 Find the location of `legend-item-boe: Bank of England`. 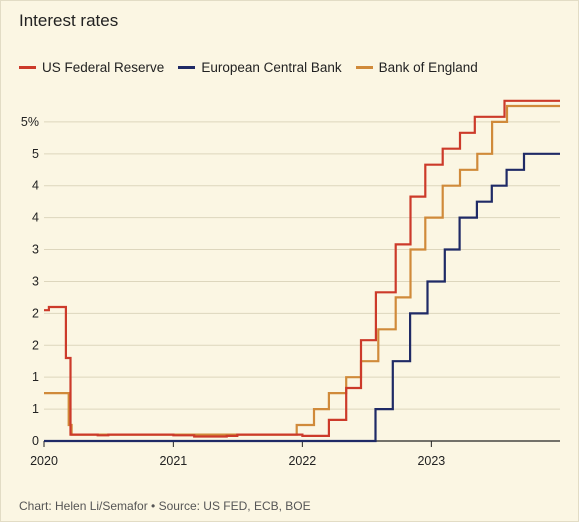

legend-item-boe: Bank of England is located at coordinates (416, 67).